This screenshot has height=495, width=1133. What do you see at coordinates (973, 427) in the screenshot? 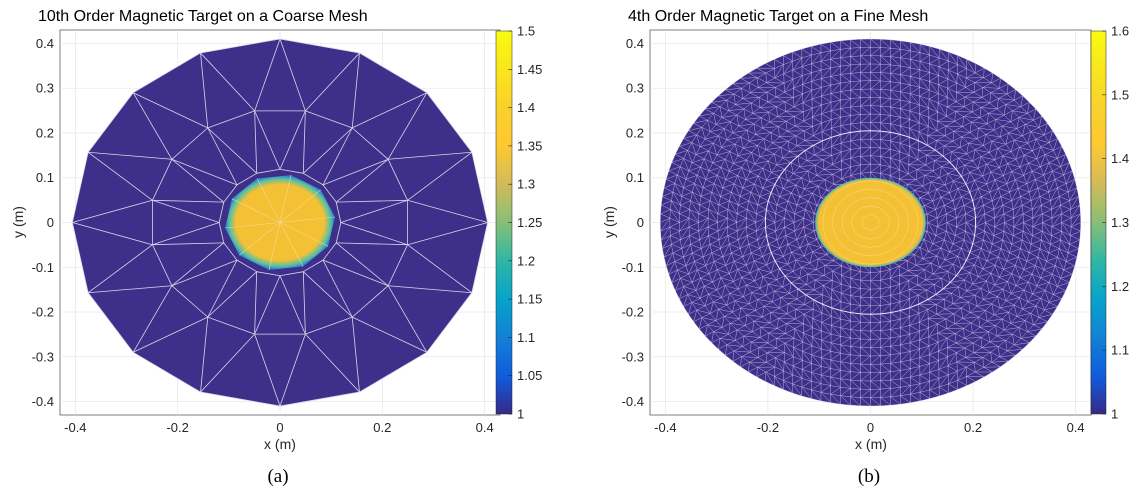
I see `x-tick-label: 0.2` at bounding box center [973, 427].